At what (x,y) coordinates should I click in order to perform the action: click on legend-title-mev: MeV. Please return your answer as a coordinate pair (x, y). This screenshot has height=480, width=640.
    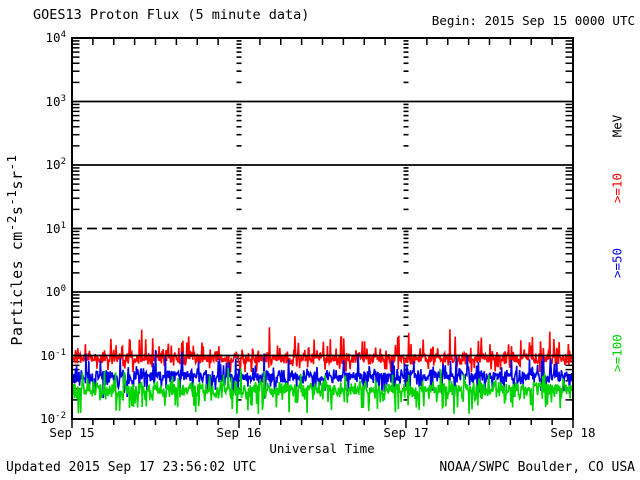
    Looking at the image, I should click on (617, 126).